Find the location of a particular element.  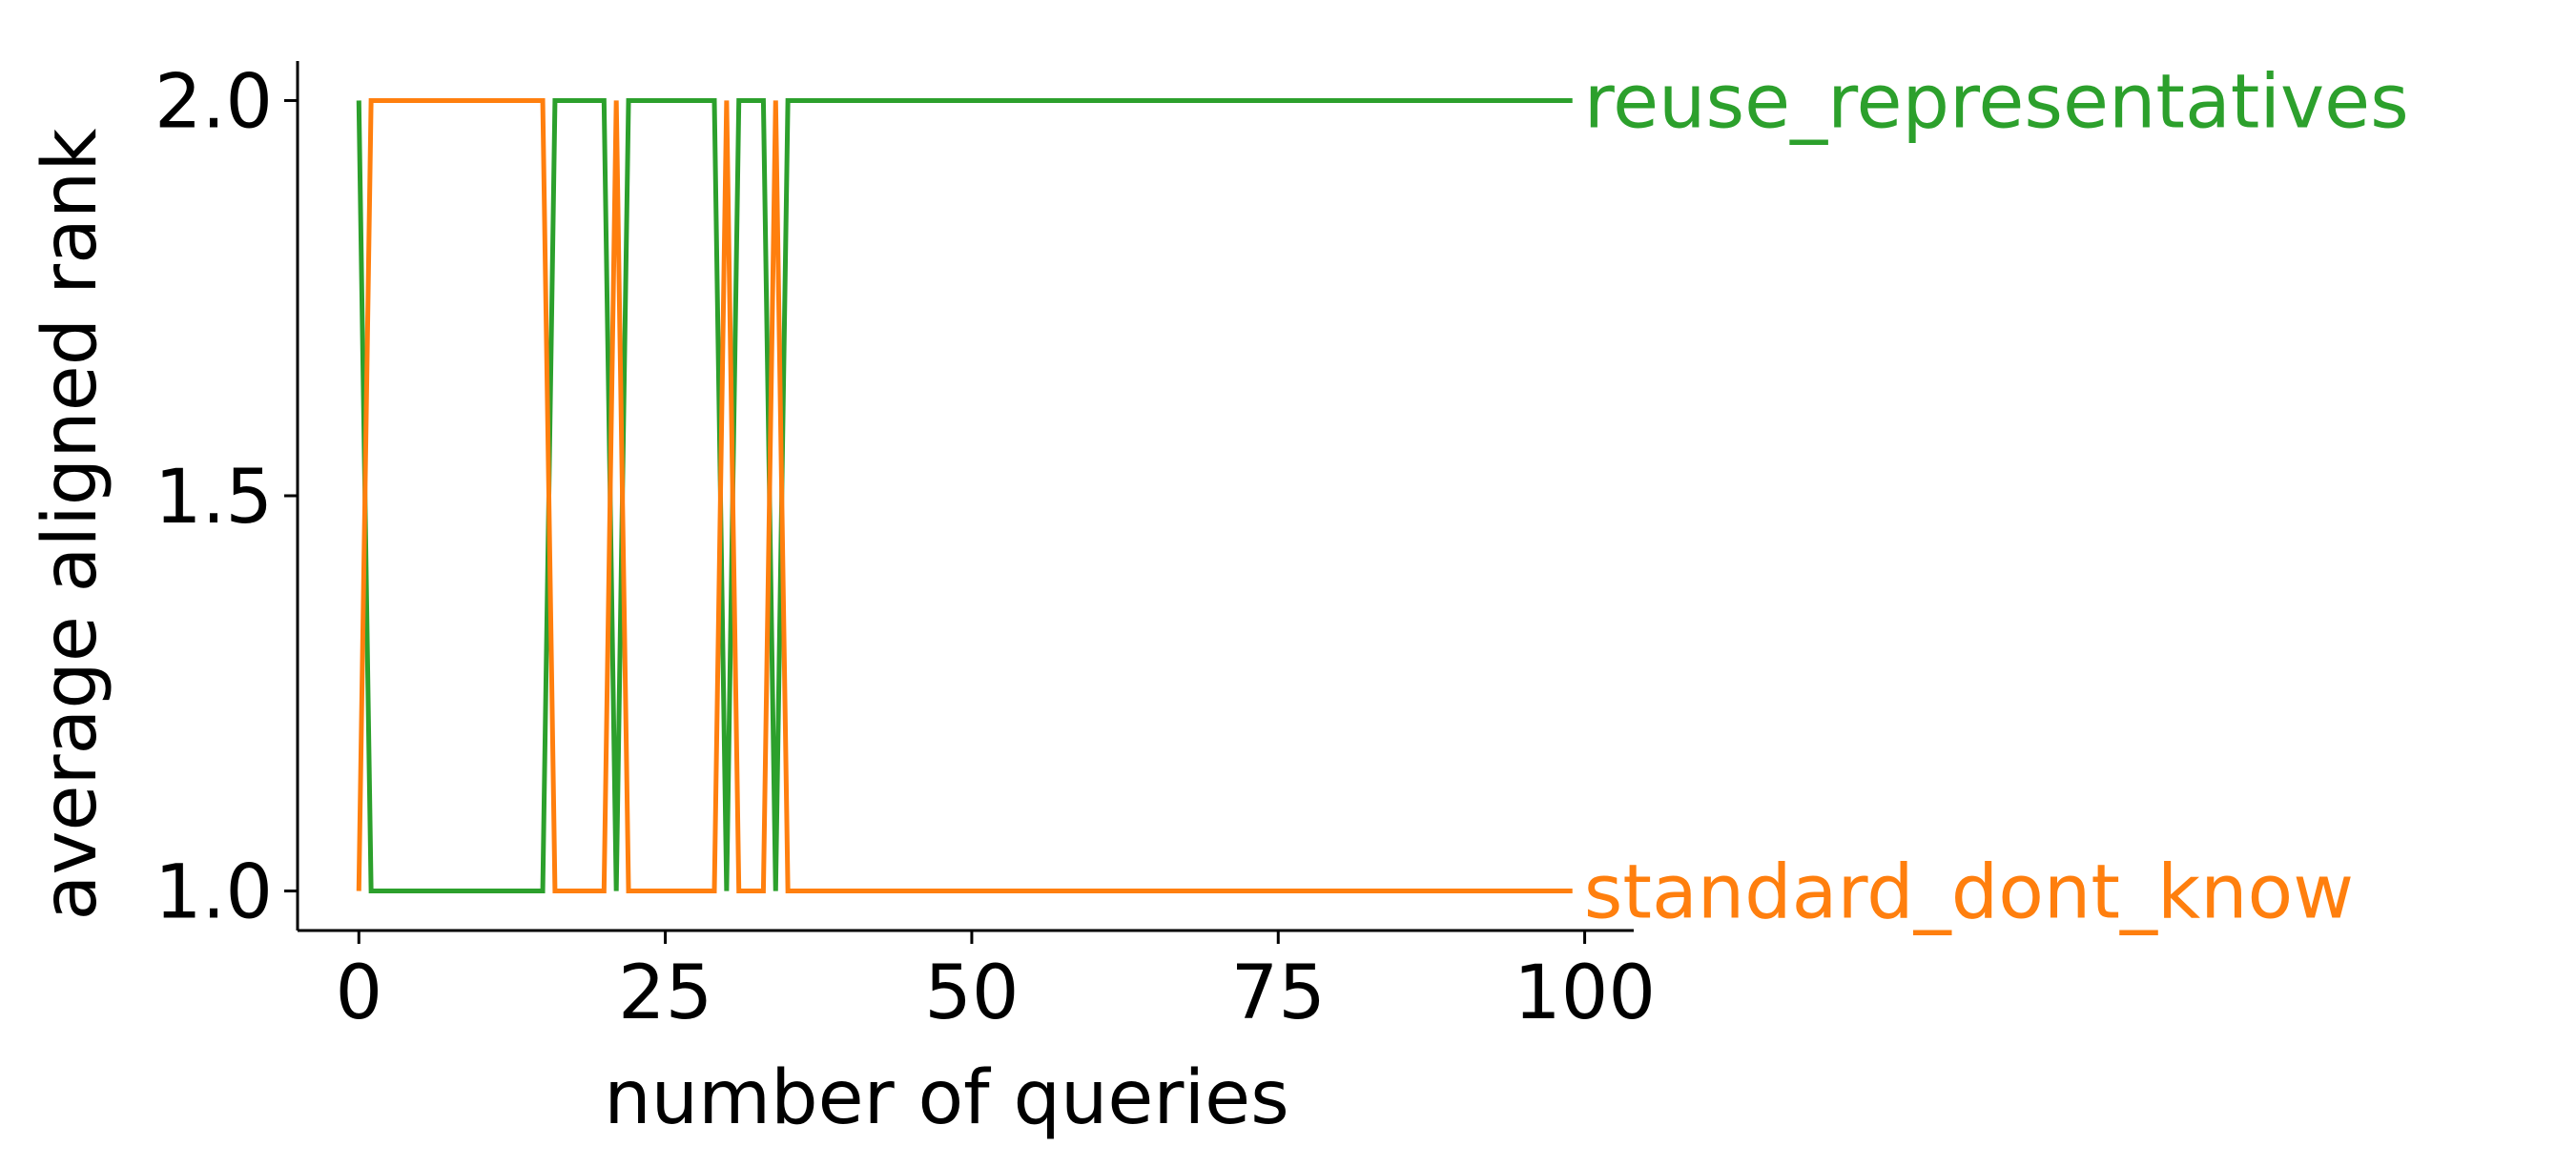

x-tick-label: 100 is located at coordinates (1585, 993).